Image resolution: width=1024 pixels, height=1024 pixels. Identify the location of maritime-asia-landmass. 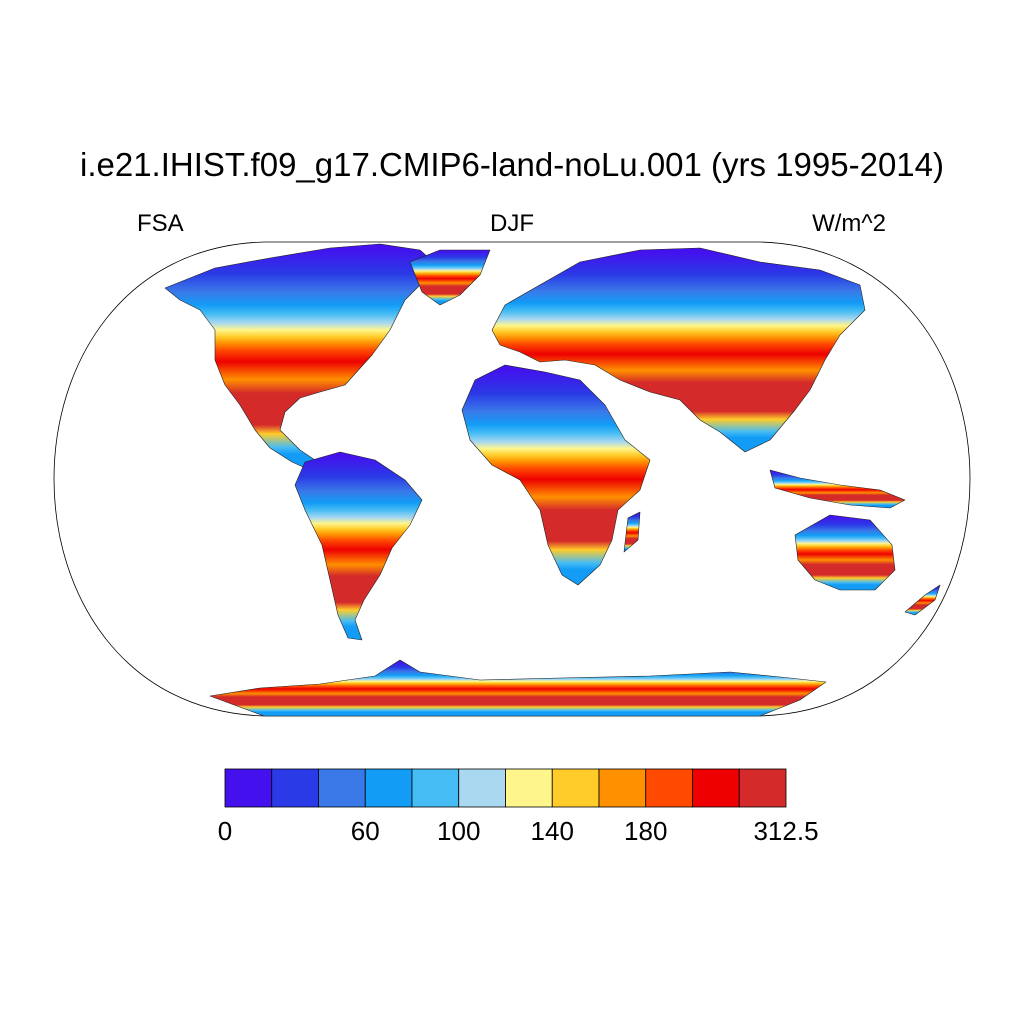
(837, 489).